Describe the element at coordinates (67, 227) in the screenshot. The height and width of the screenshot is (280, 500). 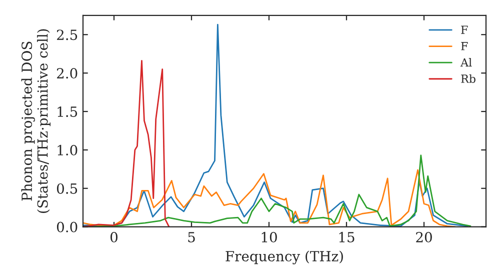
I see `y-tick-label: 0.0` at that location.